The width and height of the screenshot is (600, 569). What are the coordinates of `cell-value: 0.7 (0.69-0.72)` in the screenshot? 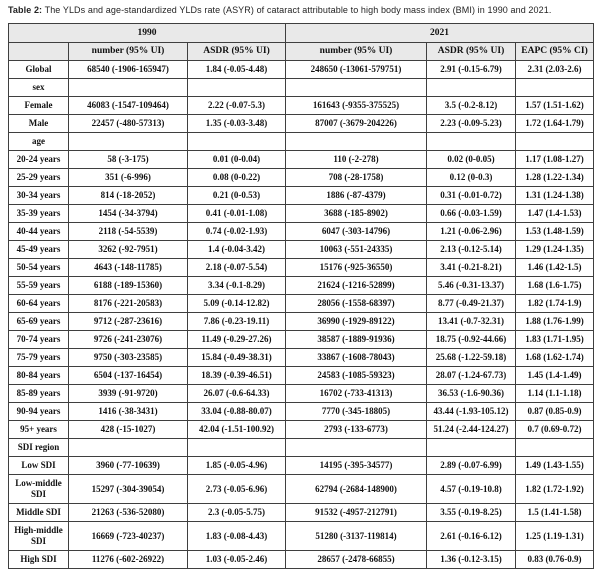 It's located at (555, 429).